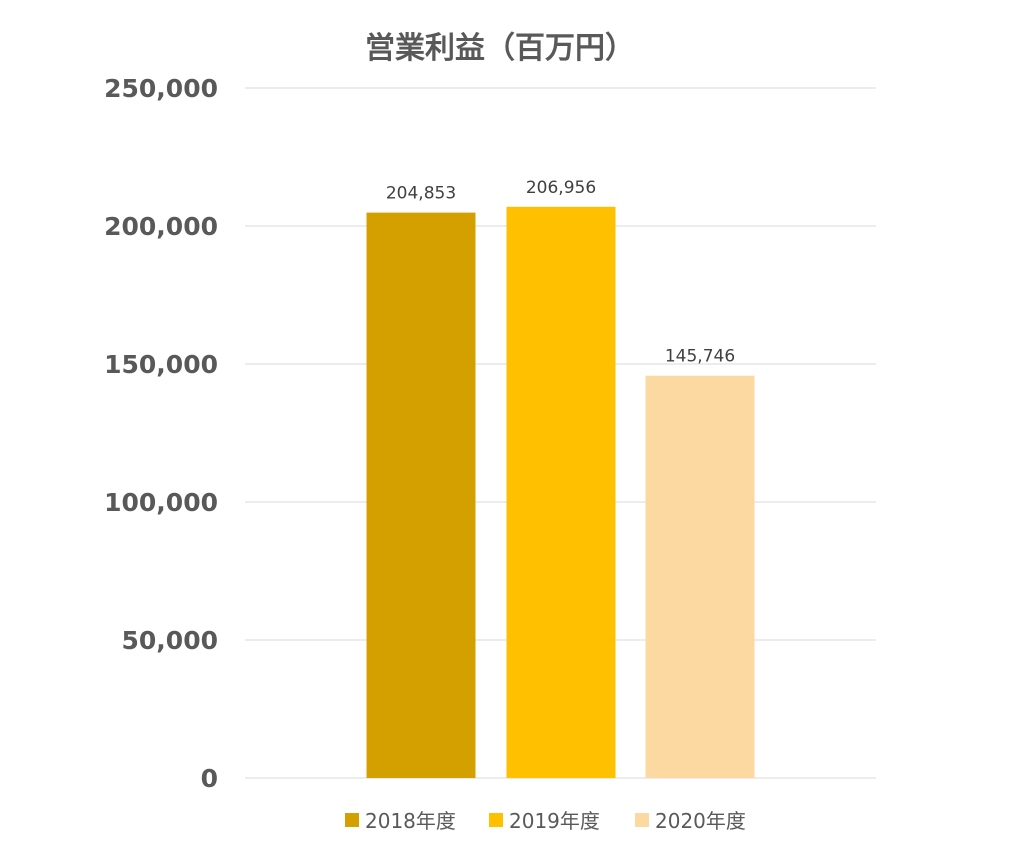 The width and height of the screenshot is (1024, 857). What do you see at coordinates (421, 194) in the screenshot?
I see `data-label: 204,853` at bounding box center [421, 194].